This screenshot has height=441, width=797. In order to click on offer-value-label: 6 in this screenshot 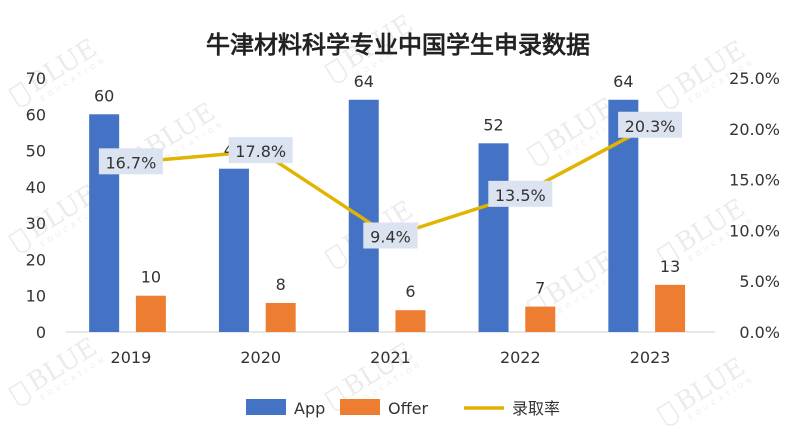, I will do `click(410, 291)`.